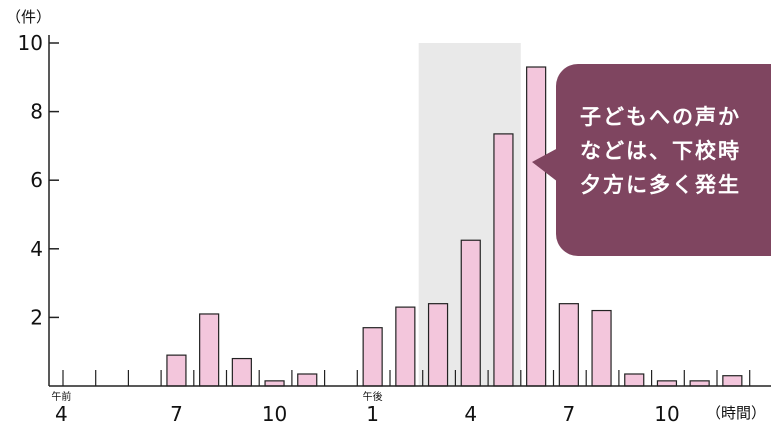  What do you see at coordinates (372, 413) in the screenshot?
I see `x-tick-label: 1` at bounding box center [372, 413].